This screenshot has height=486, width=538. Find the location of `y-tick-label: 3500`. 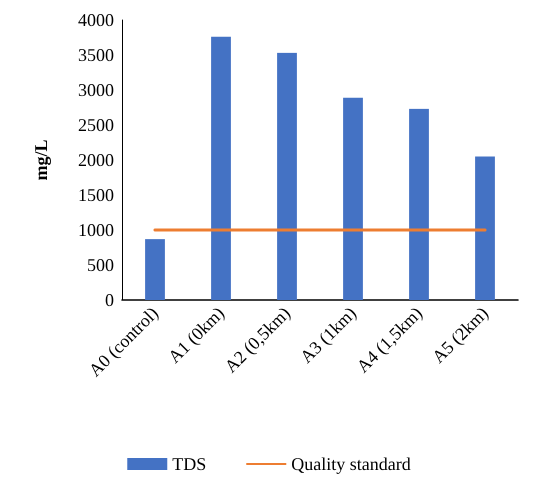

y-tick-label: 3500 is located at coordinates (96, 55).